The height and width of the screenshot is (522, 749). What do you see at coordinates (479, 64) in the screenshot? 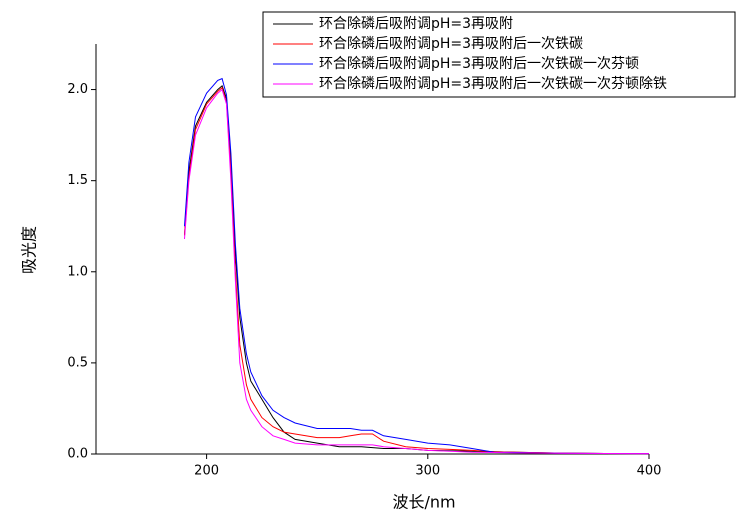
I see `legend-label: 环合除磷后吸附调pH=3再吸附后一次铁碳一次芬顿` at bounding box center [479, 64].